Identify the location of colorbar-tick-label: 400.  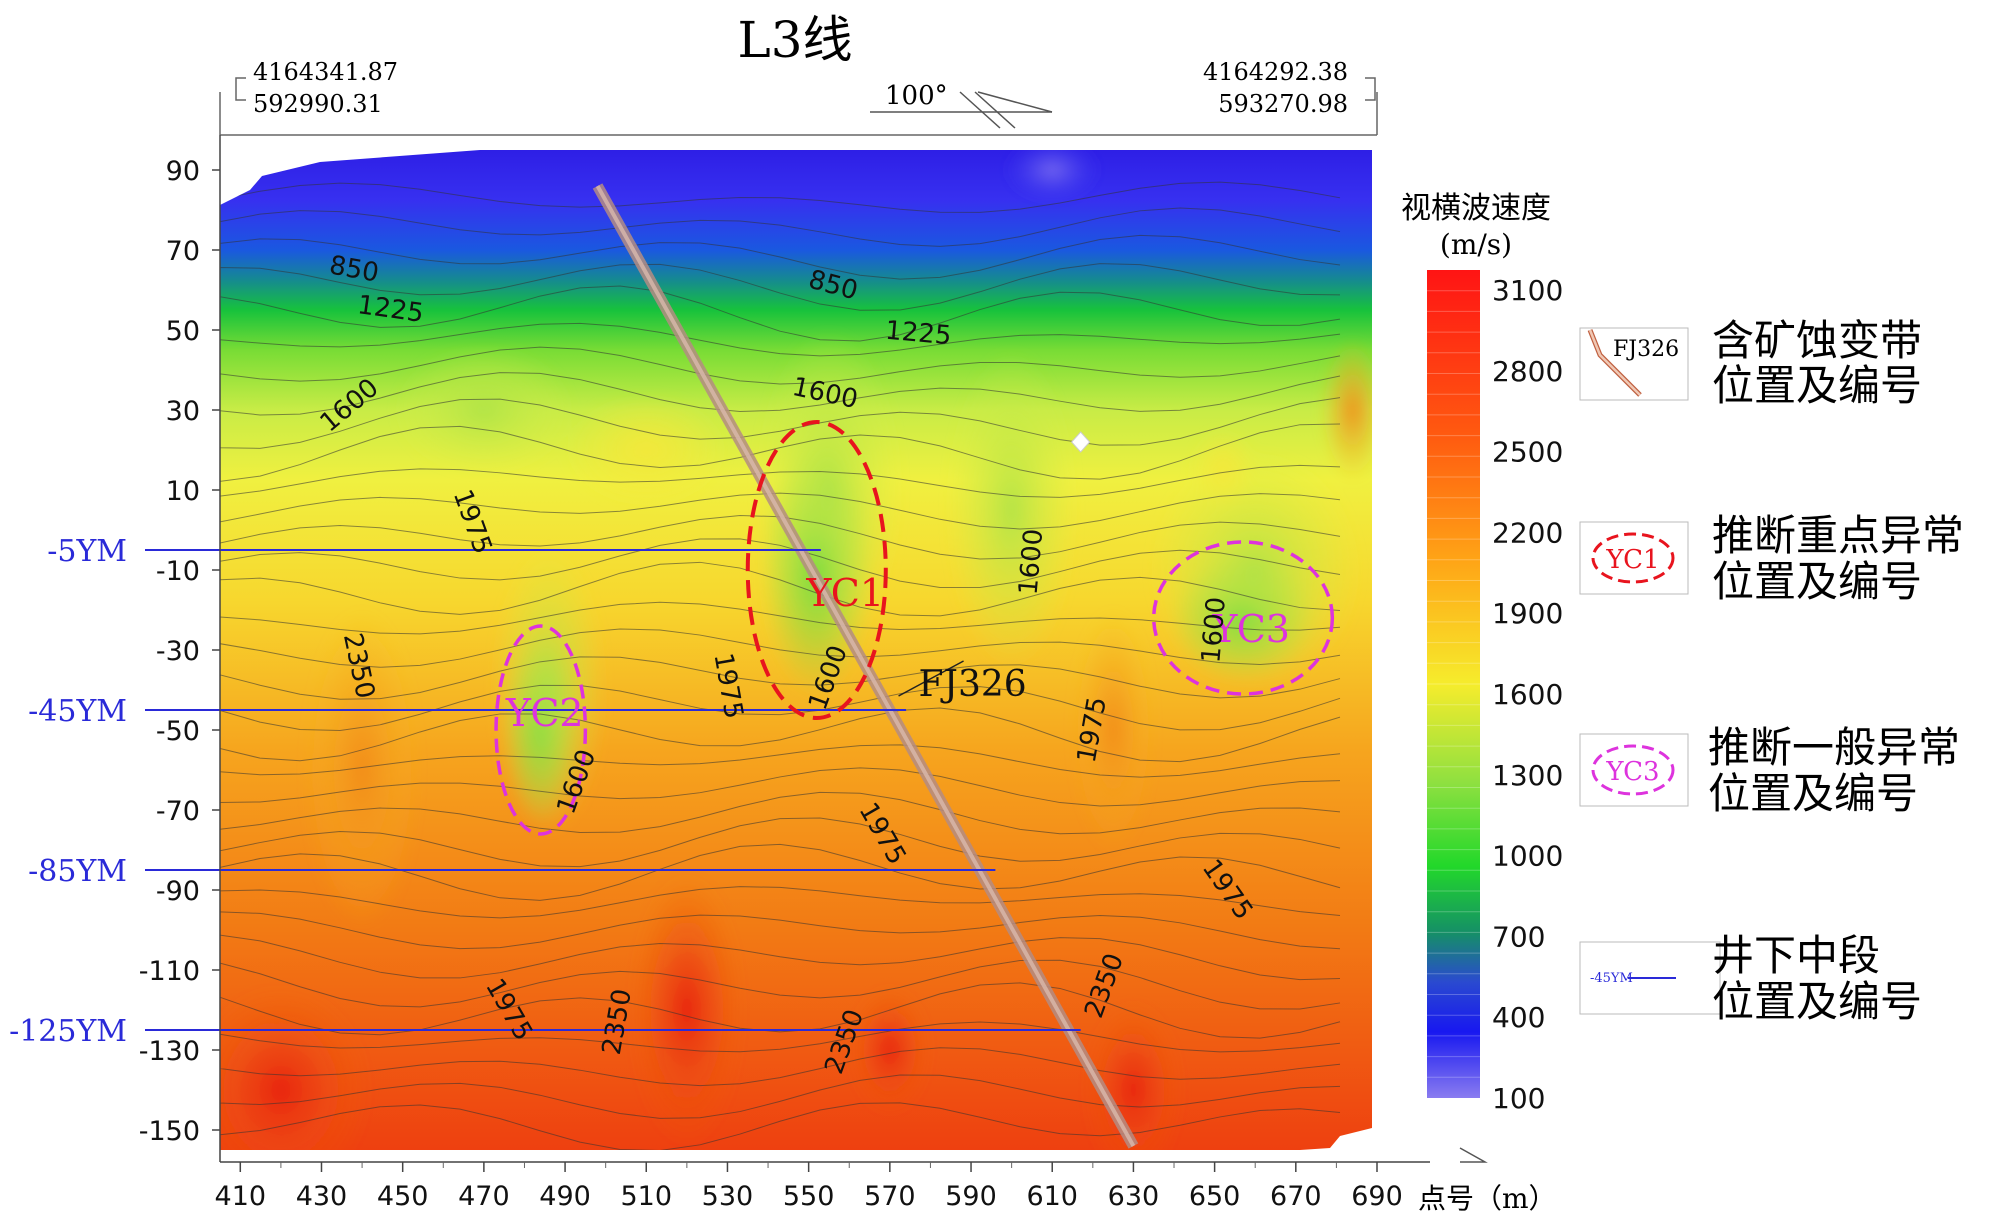
(1518, 1017).